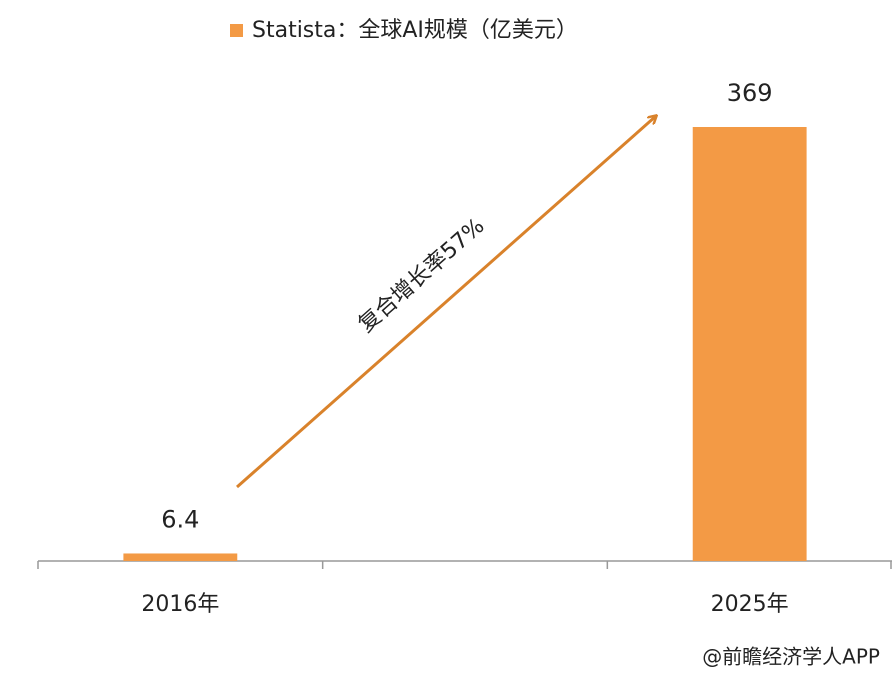 This screenshot has height=680, width=892. I want to click on x-tick-label: 2025年, so click(750, 604).